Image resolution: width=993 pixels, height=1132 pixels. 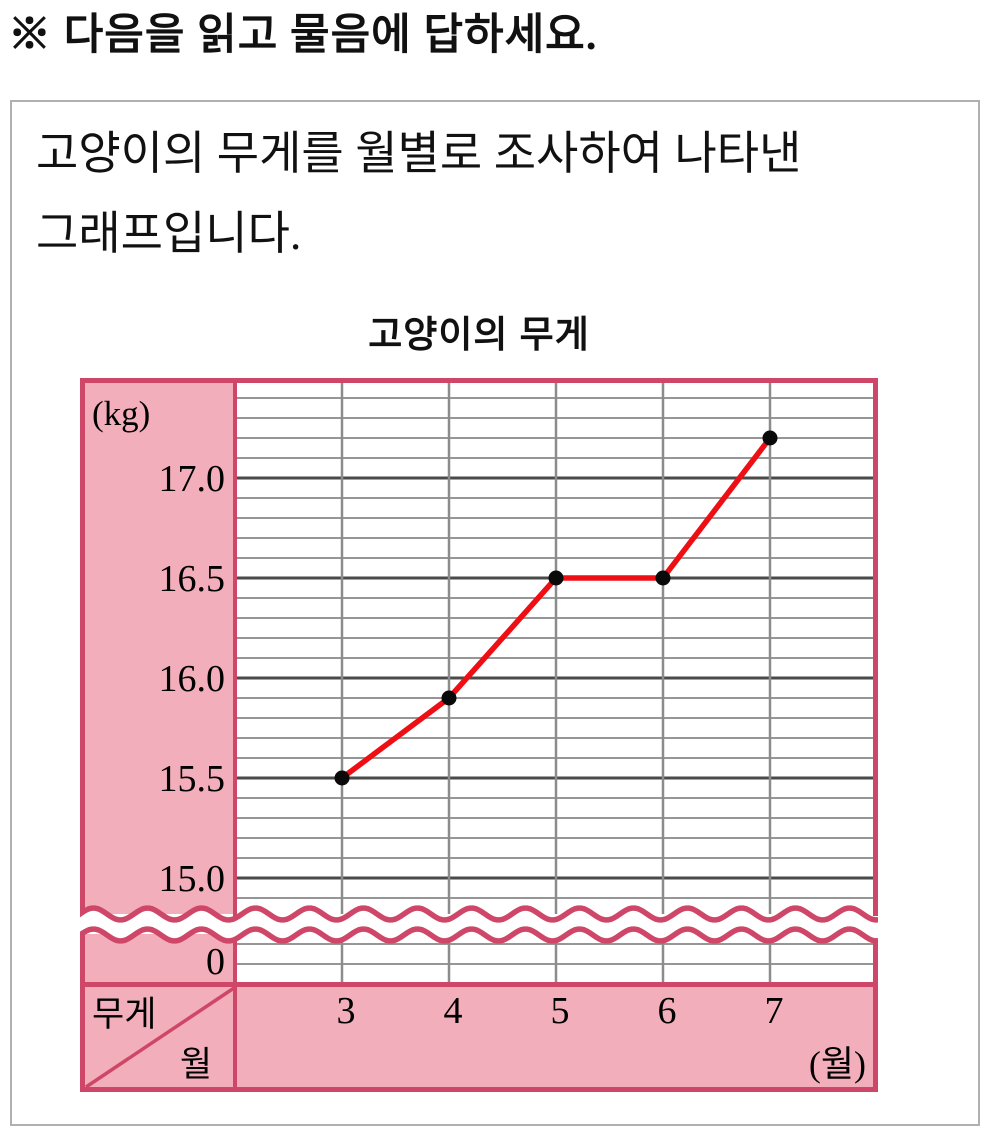 What do you see at coordinates (157, 958) in the screenshot?
I see `y-axis-band-lower` at bounding box center [157, 958].